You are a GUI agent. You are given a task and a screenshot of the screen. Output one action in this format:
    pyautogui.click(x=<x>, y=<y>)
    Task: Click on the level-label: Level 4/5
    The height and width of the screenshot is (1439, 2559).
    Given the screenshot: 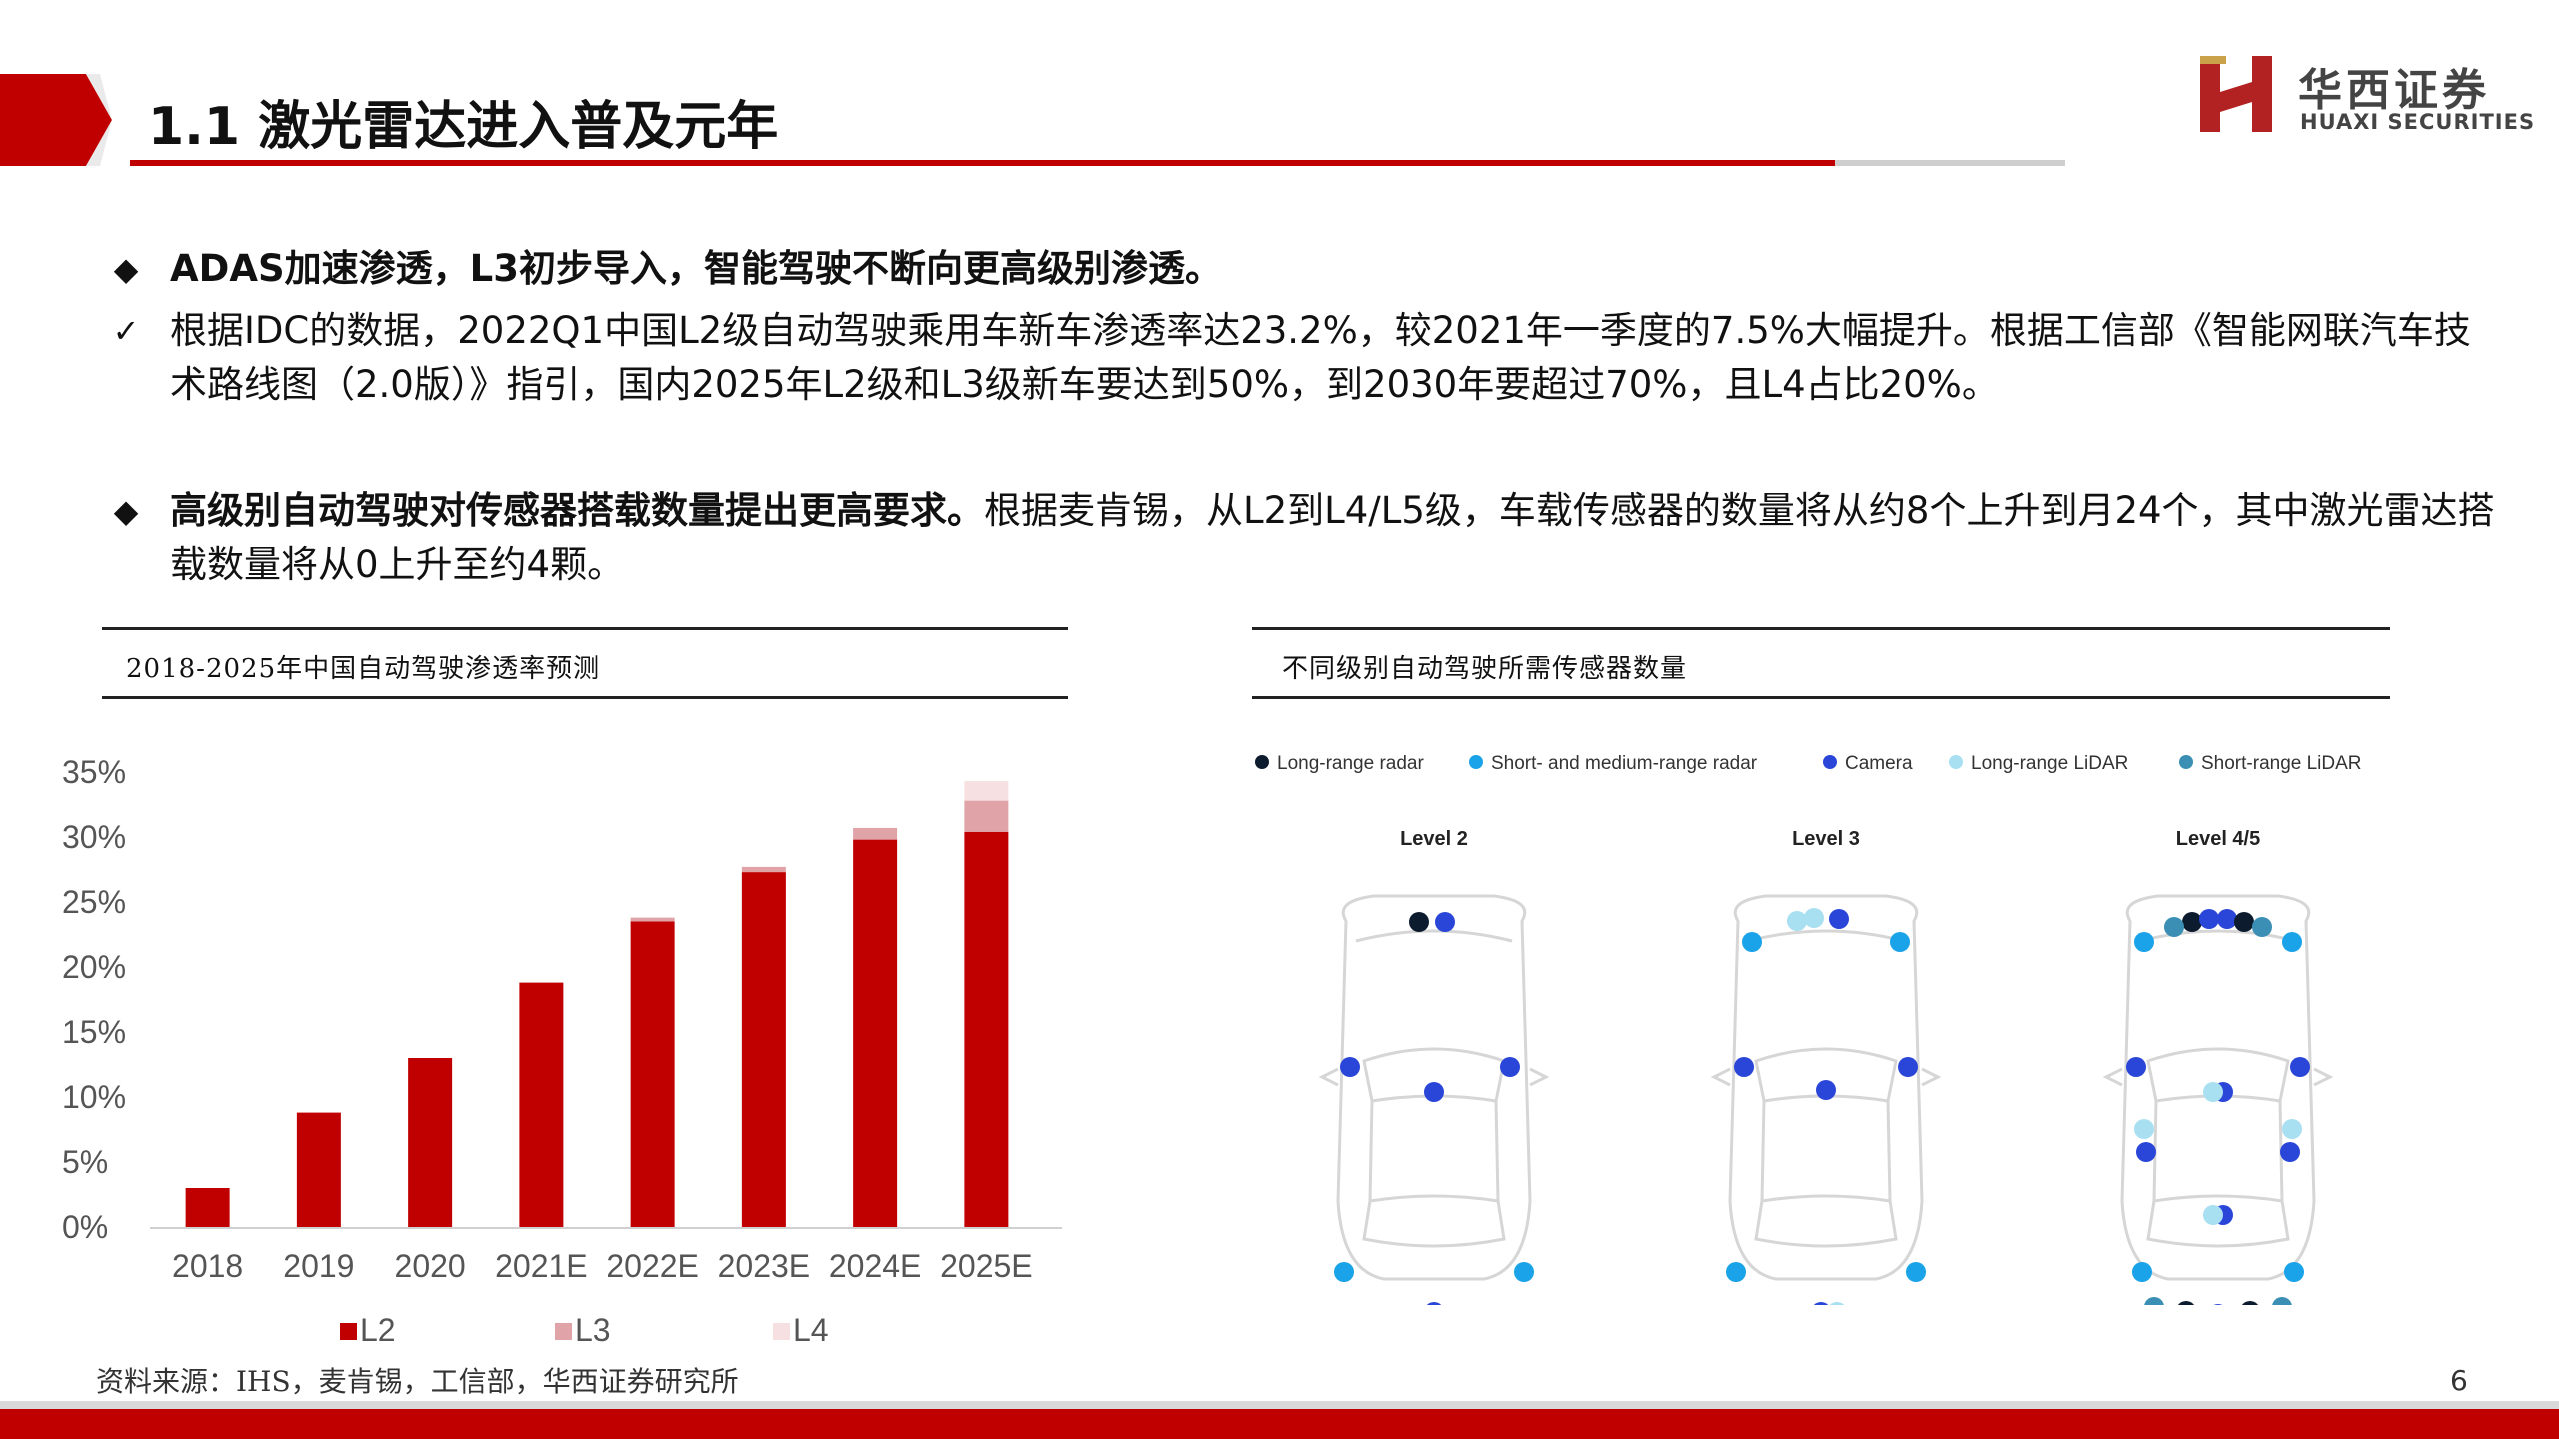 What is the action you would take?
    pyautogui.click(x=2218, y=839)
    